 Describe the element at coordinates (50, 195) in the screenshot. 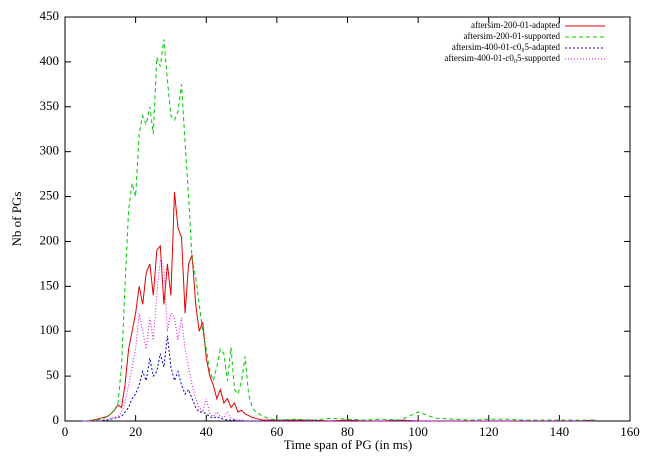

I see `y-tick-label: 250` at that location.